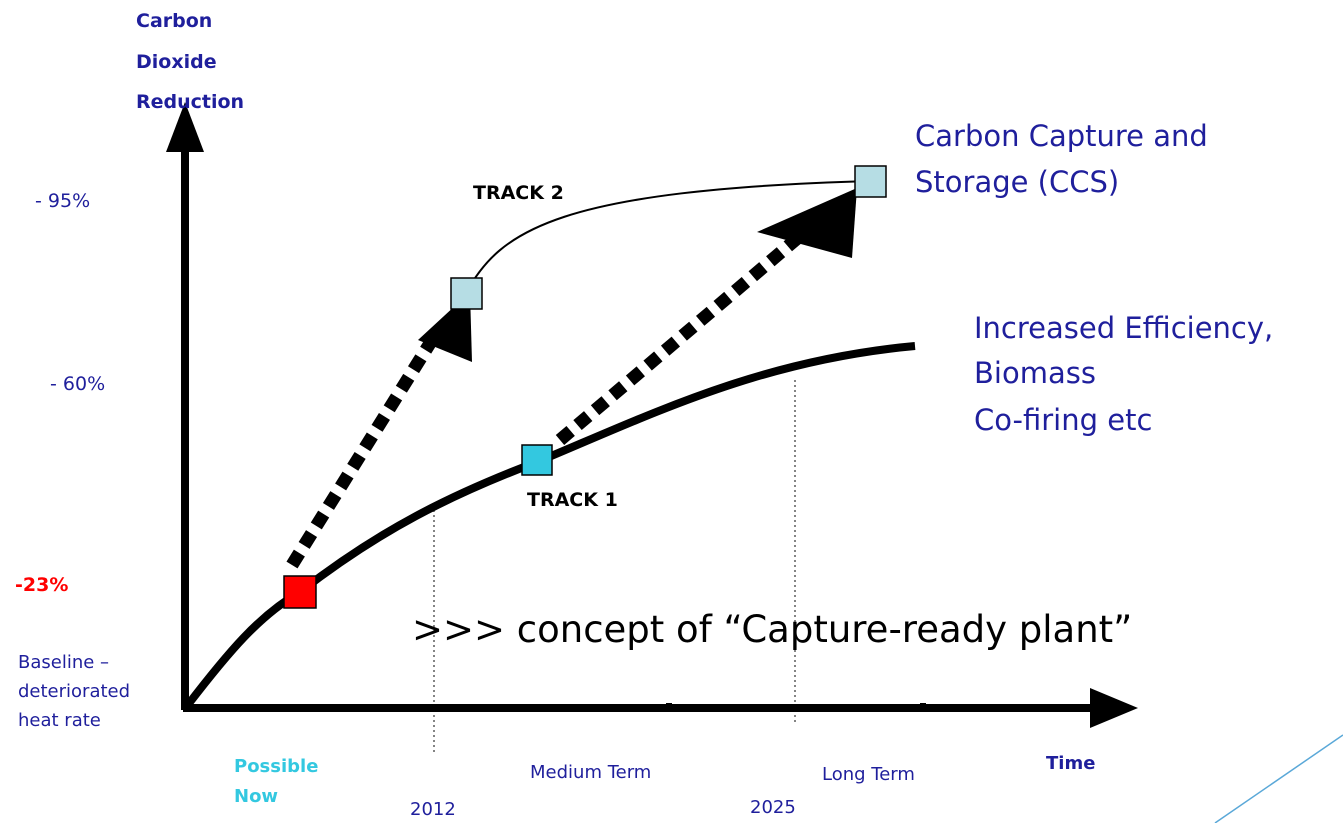  I want to click on efficiency-label: Co-firing etc, so click(1063, 420).